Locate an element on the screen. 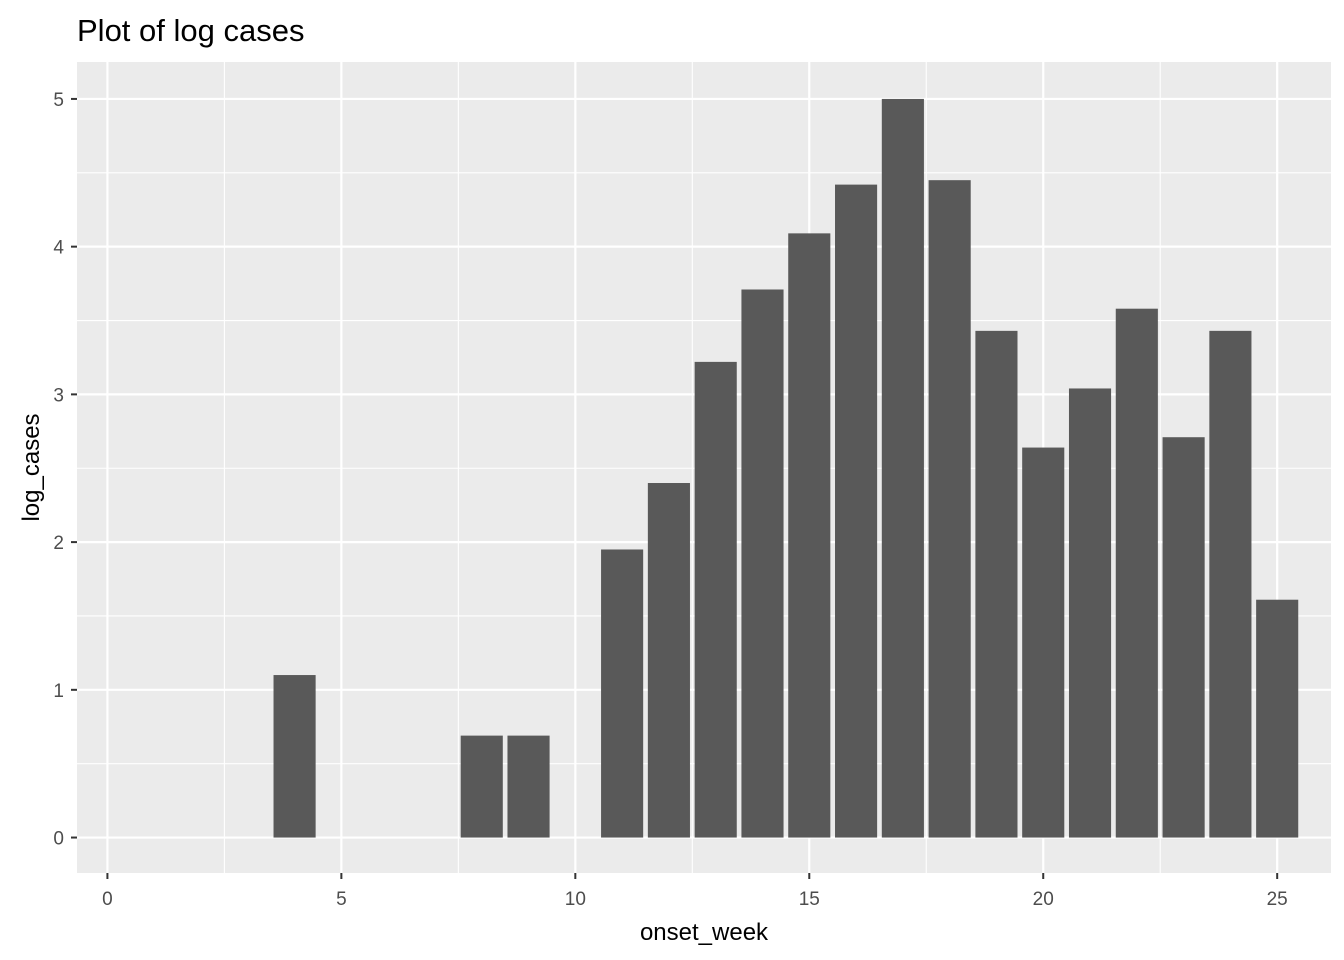  x-tick-label: 20 is located at coordinates (1043, 899).